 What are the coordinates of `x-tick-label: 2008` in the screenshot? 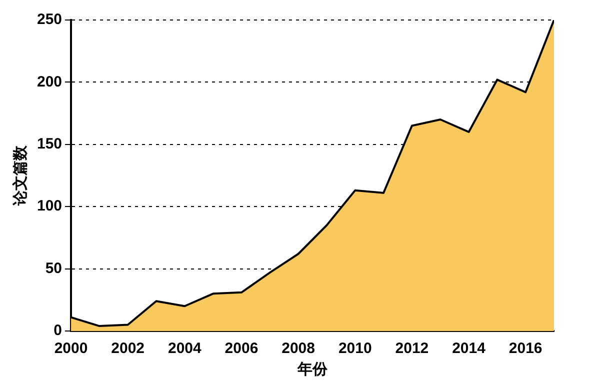 It's located at (298, 349).